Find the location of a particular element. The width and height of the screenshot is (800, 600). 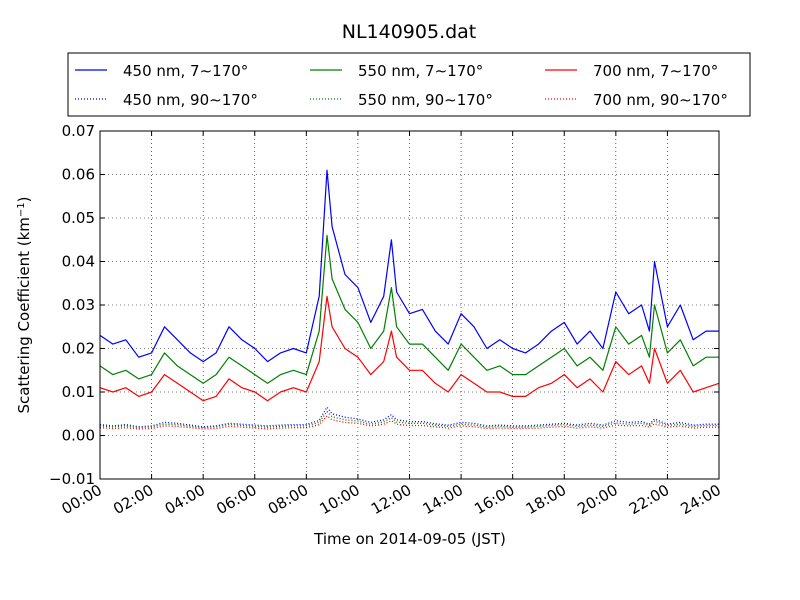

y-tick-label: 0.03 is located at coordinates (78, 305).